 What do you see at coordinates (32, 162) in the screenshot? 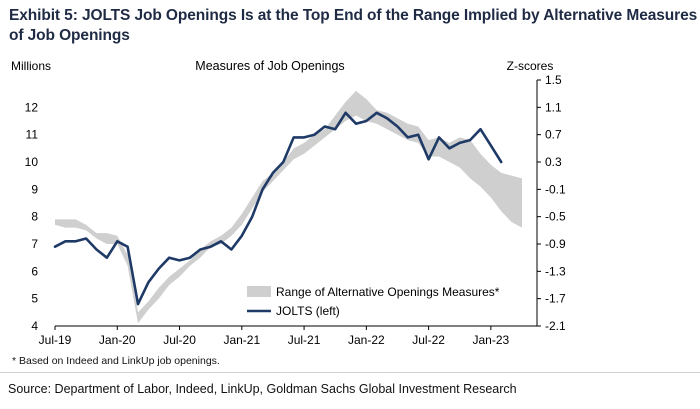
I see `y-tick-label-left: 10` at bounding box center [32, 162].